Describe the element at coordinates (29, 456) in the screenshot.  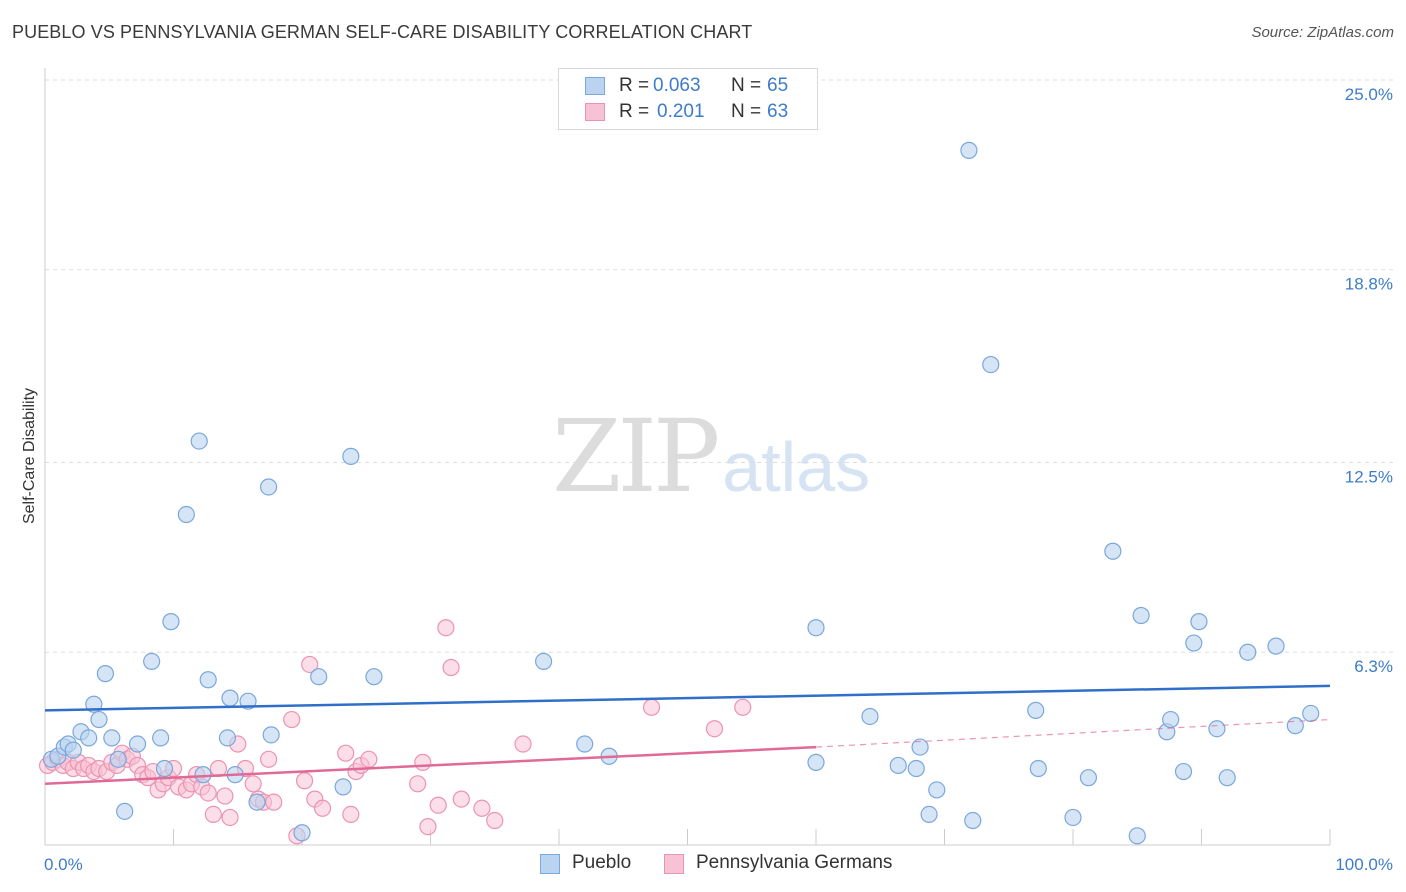
I see `y-axis-label: Self-Care Disability` at that location.